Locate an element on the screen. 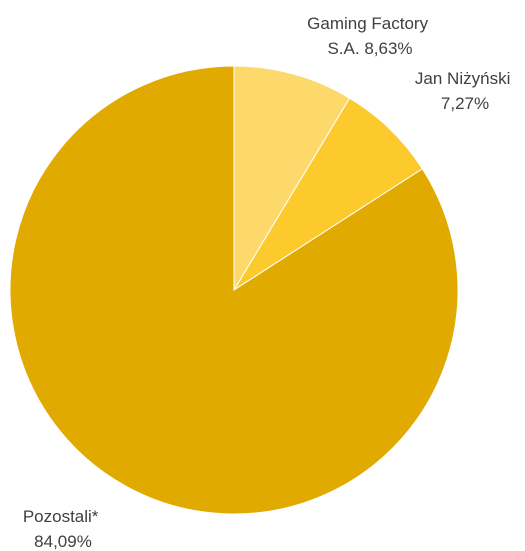 This screenshot has width=525, height=551. pie-slice-jan-nizynski is located at coordinates (328, 194).